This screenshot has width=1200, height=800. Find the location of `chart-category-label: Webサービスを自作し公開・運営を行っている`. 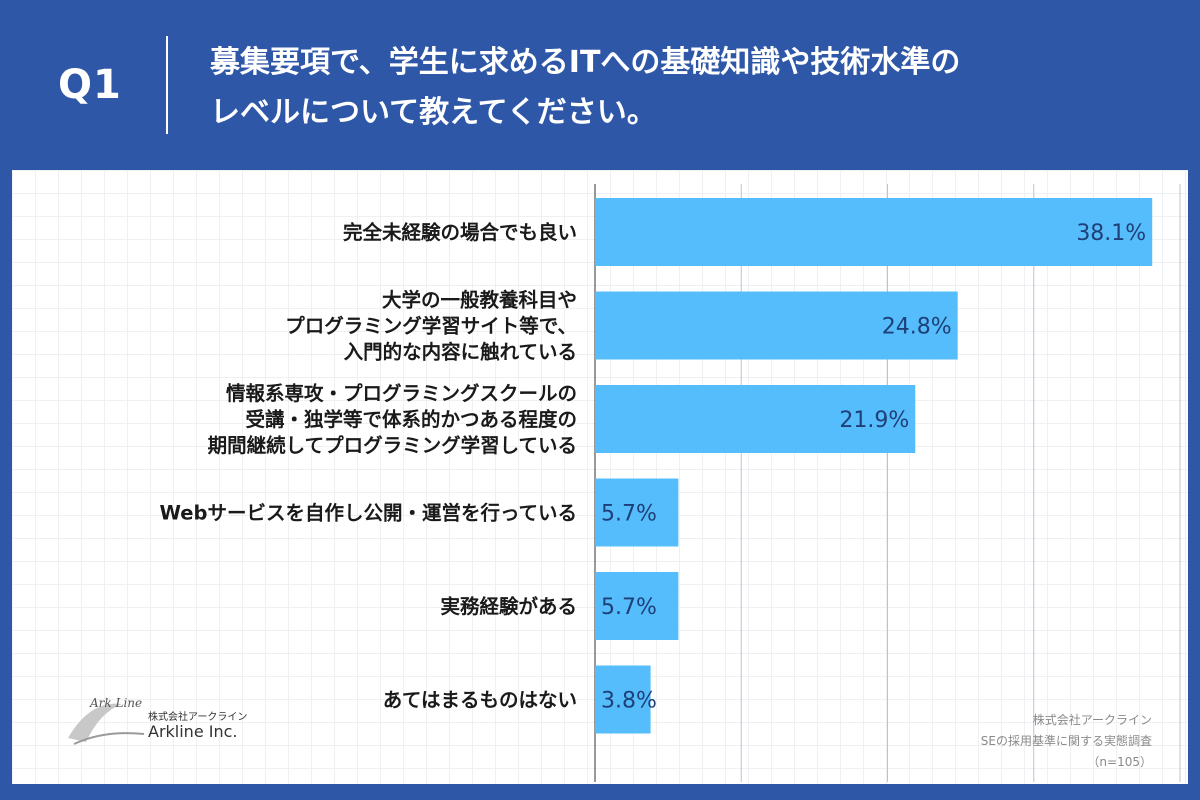

chart-category-label: Webサービスを自作し公開・運営を行っている is located at coordinates (368, 513).